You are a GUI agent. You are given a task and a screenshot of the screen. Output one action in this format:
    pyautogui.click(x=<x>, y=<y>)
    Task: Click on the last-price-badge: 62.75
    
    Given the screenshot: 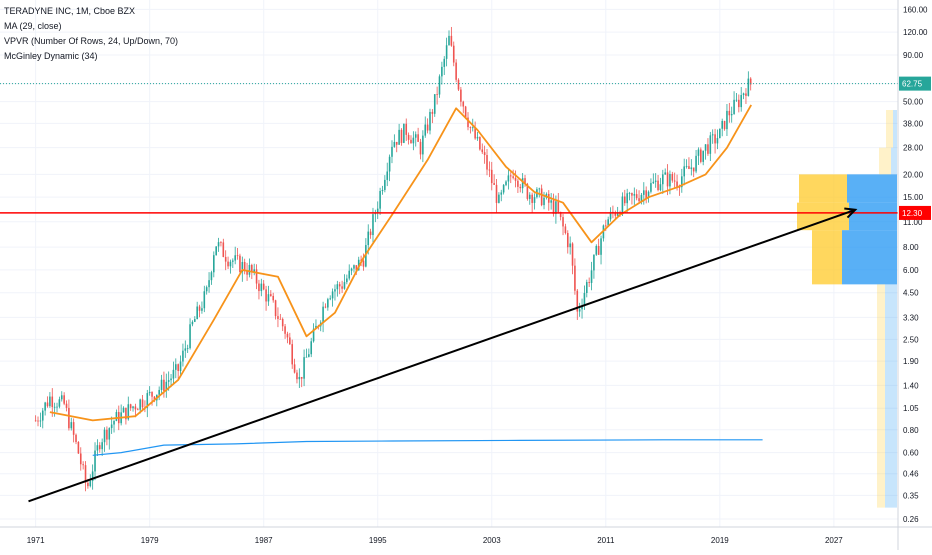 What is the action you would take?
    pyautogui.click(x=912, y=84)
    